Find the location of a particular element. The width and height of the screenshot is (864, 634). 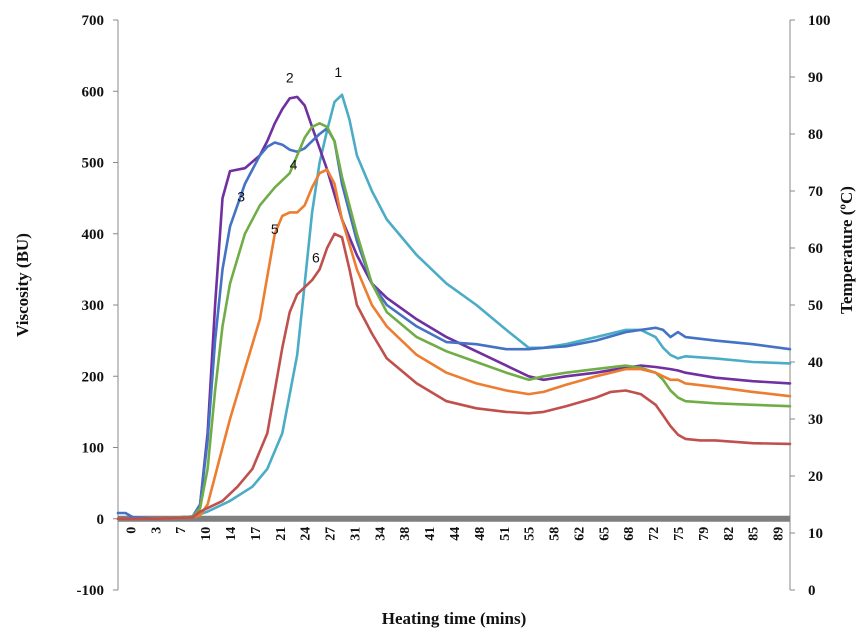

x-tick-label: 41 is located at coordinates (430, 534).